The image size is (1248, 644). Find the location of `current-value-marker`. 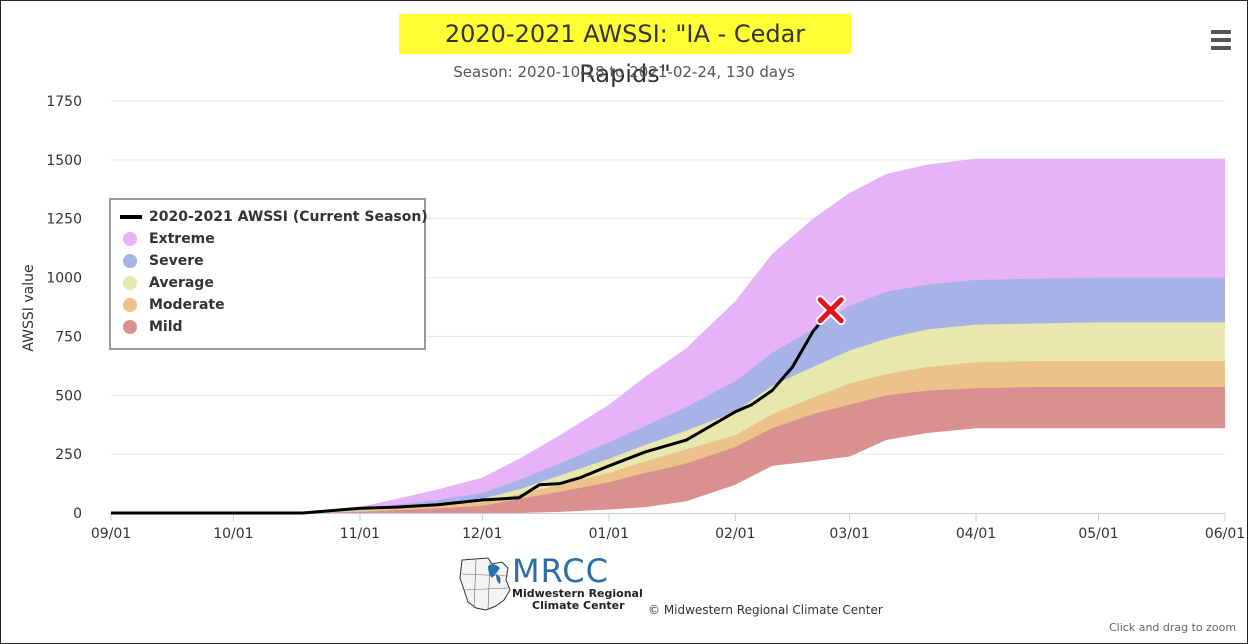

current-value-marker is located at coordinates (830, 310).